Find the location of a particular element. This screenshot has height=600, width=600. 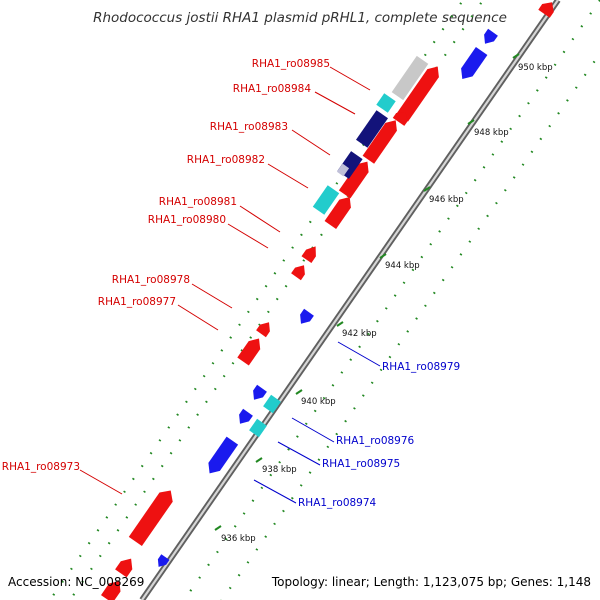

gene-label-ro08982: RHA1_ro08982 is located at coordinates (226, 160).